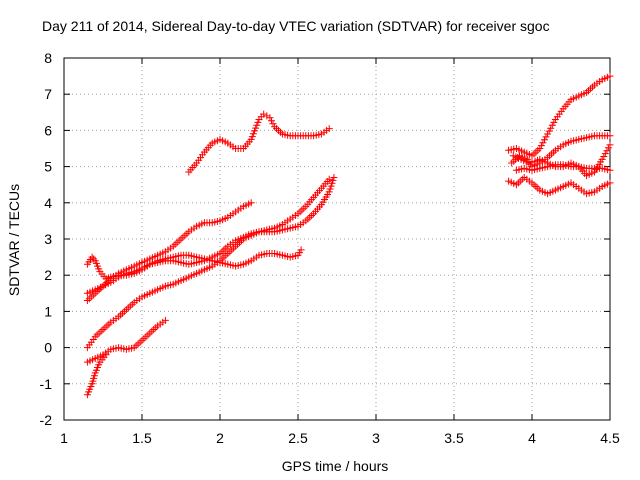 Image resolution: width=640 pixels, height=480 pixels. What do you see at coordinates (48, 203) in the screenshot?
I see `y-tick-label: 4` at bounding box center [48, 203].